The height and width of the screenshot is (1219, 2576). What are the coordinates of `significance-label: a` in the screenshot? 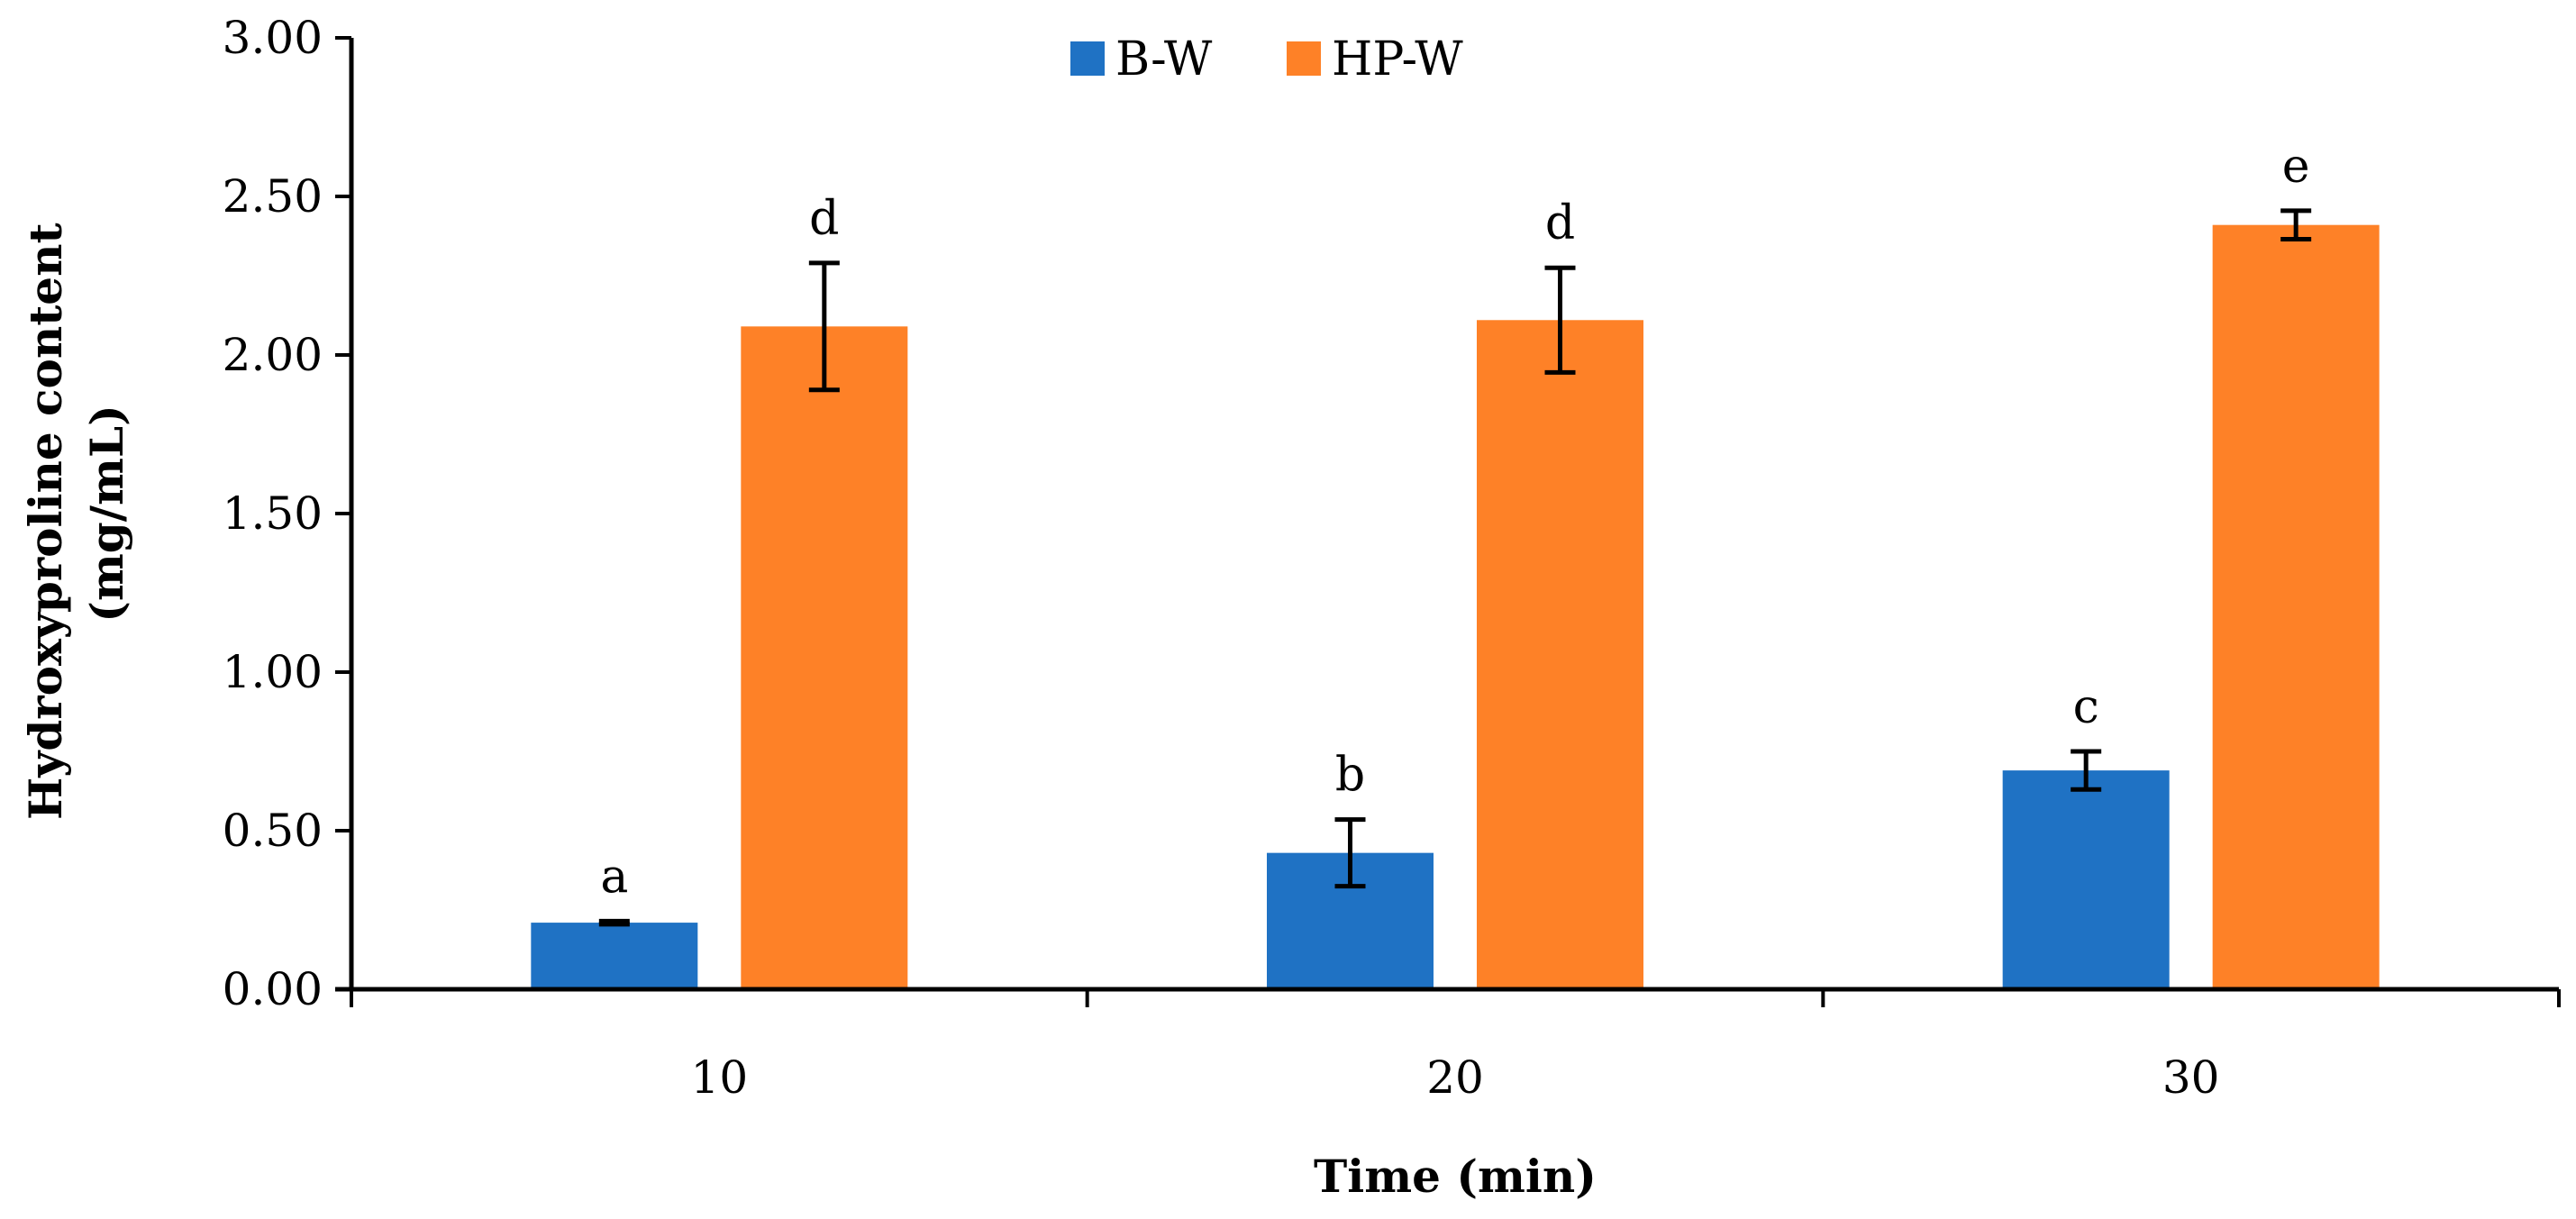 It's located at (614, 877).